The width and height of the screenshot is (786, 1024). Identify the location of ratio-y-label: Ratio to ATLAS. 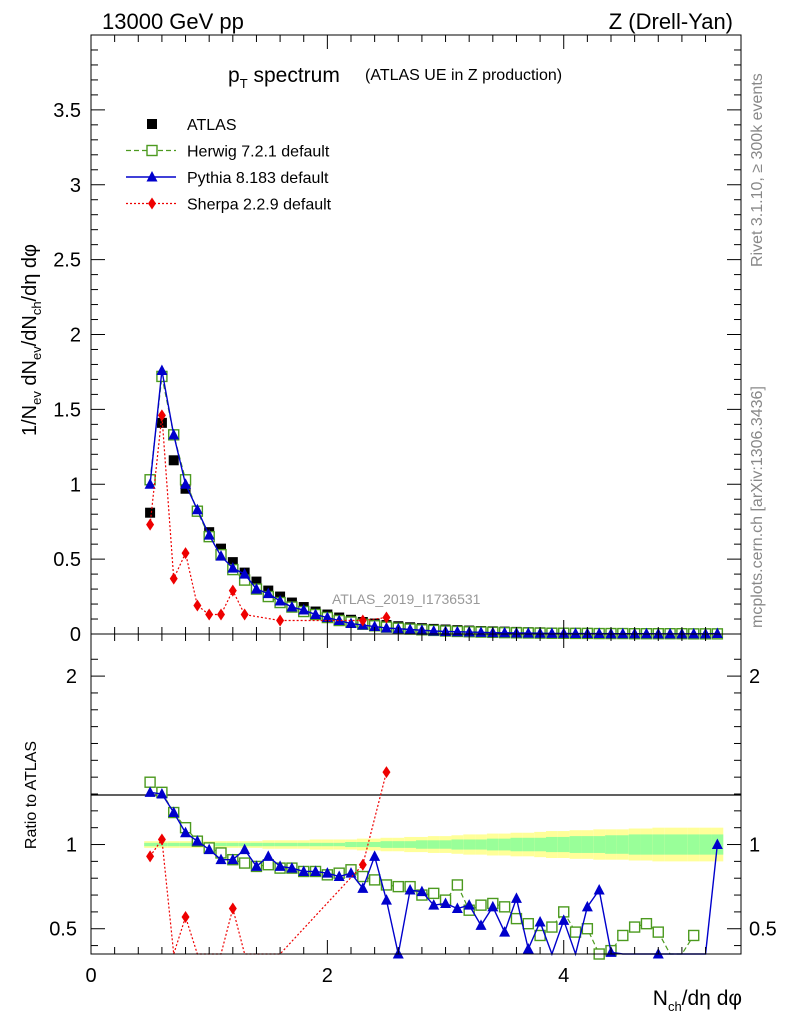
(31, 795).